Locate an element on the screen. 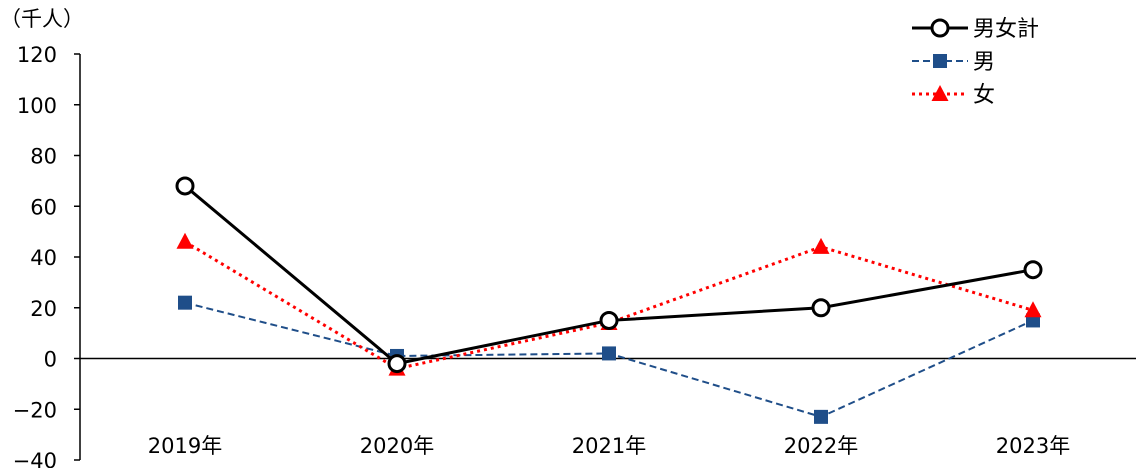 This screenshot has width=1136, height=468. legend-item: 男 is located at coordinates (953, 62).